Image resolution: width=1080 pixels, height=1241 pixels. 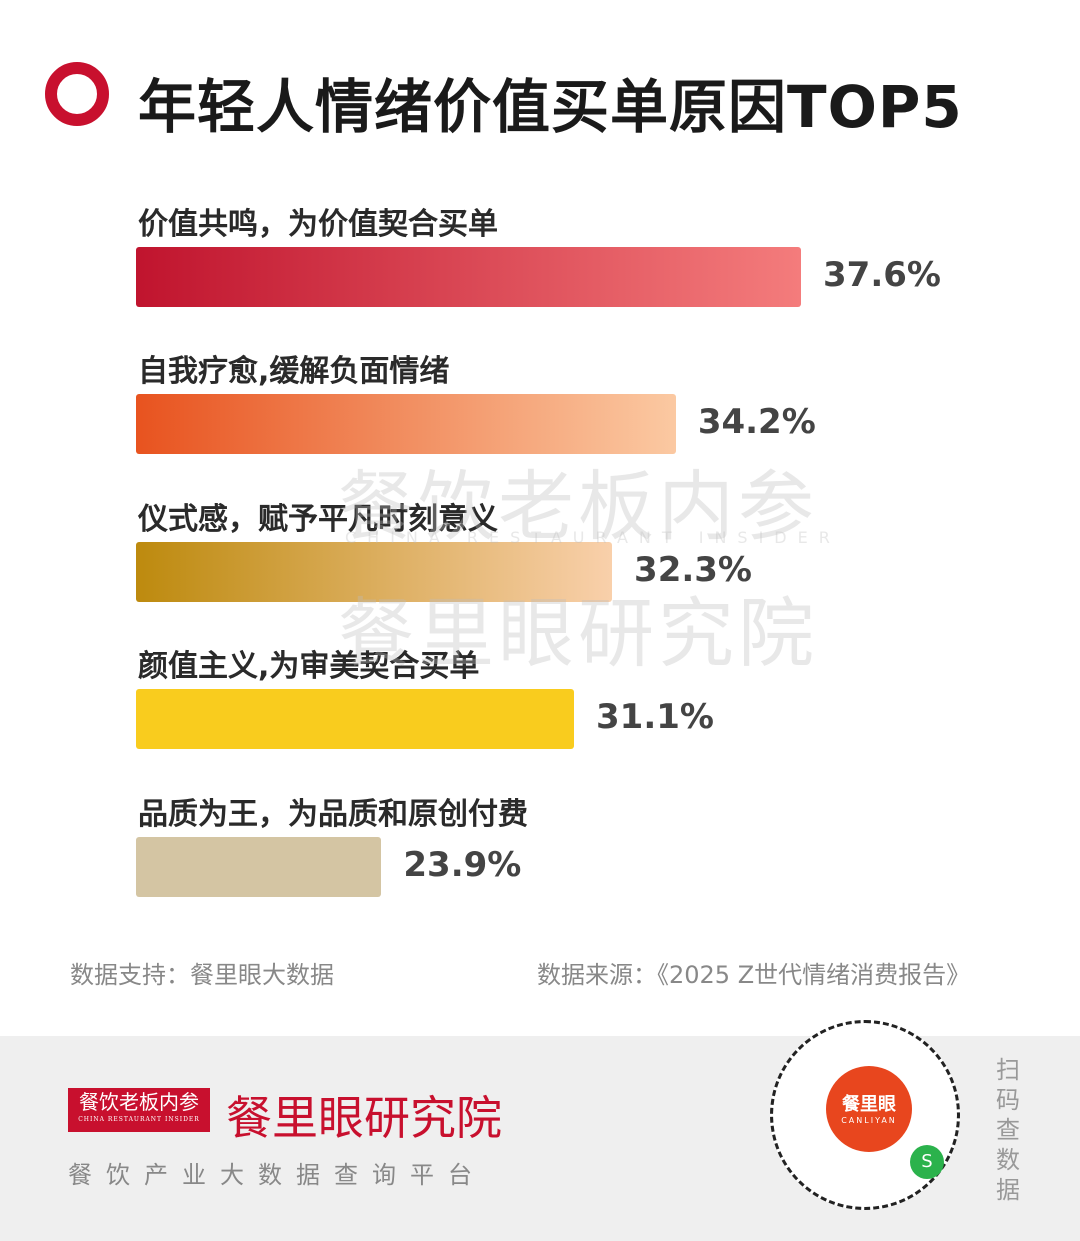 I want to click on scan-text: 扫码查数据, so click(x=1008, y=1130).